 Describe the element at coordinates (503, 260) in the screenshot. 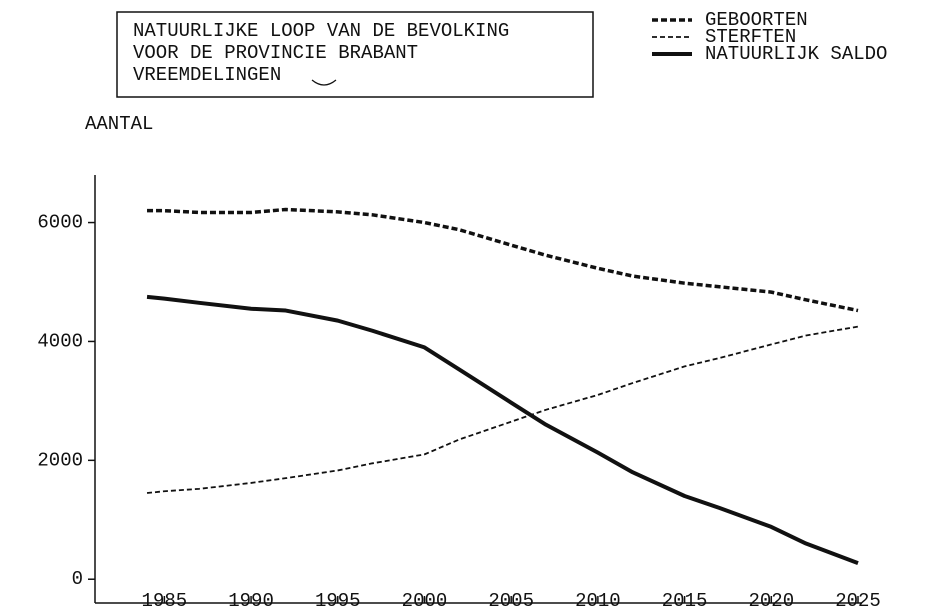

I see `series-line` at that location.